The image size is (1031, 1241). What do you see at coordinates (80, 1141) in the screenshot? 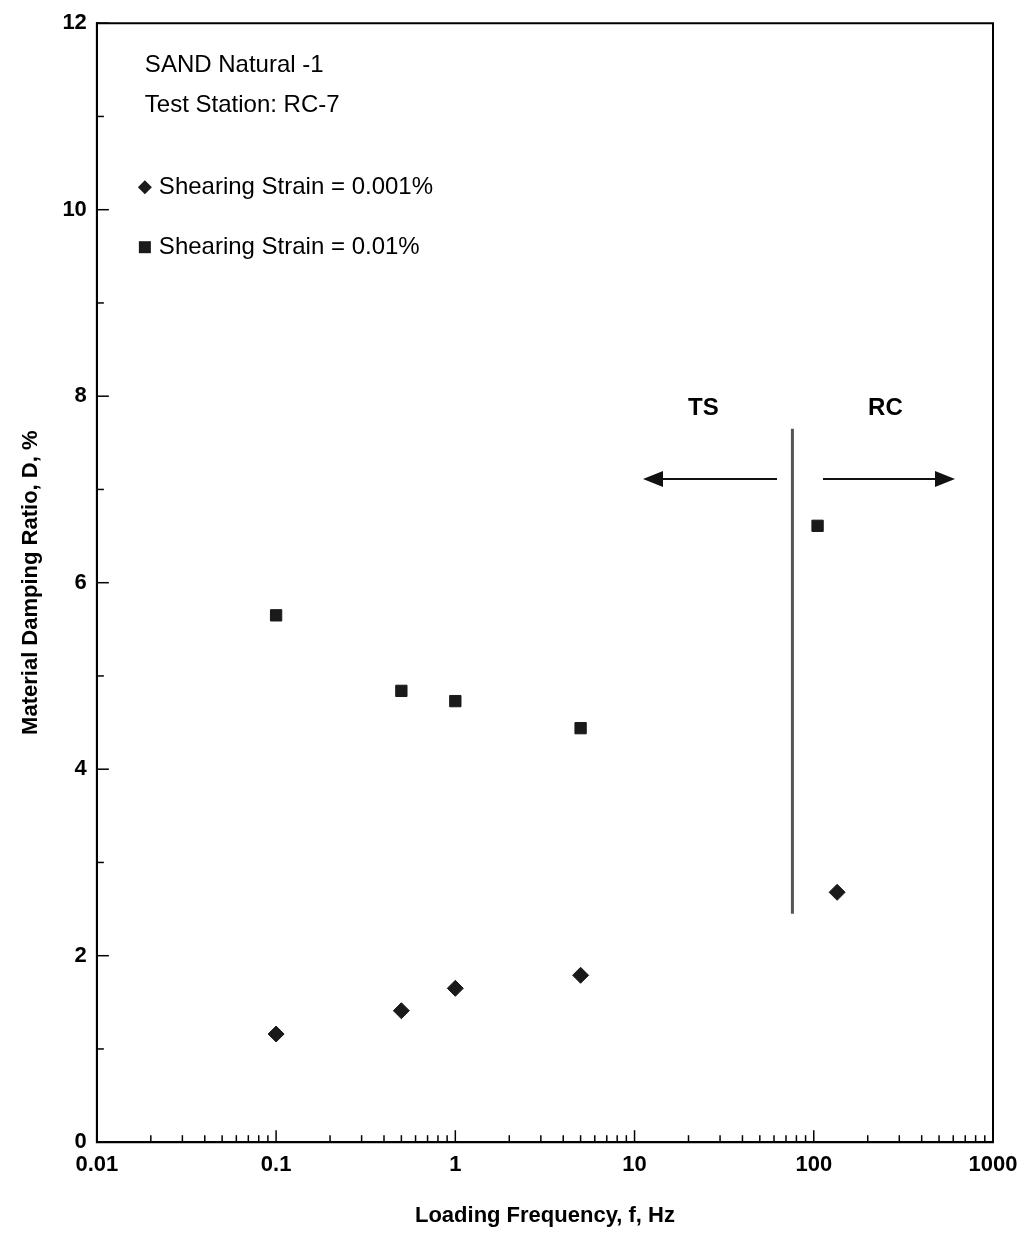
I see `y-tick-label: 0` at bounding box center [80, 1141].